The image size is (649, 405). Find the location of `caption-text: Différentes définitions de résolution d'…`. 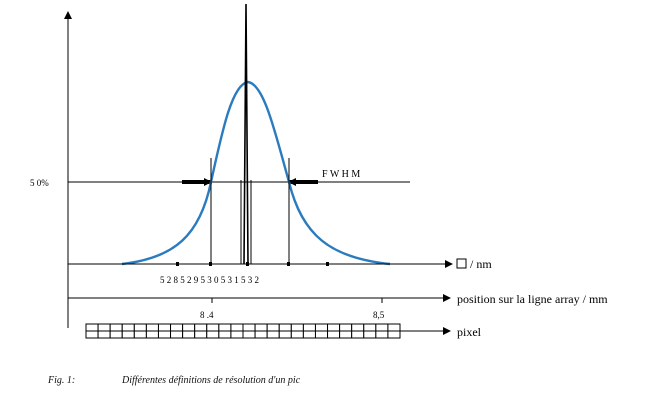

caption-text: Différentes définitions de résolution d'… is located at coordinates (211, 380).